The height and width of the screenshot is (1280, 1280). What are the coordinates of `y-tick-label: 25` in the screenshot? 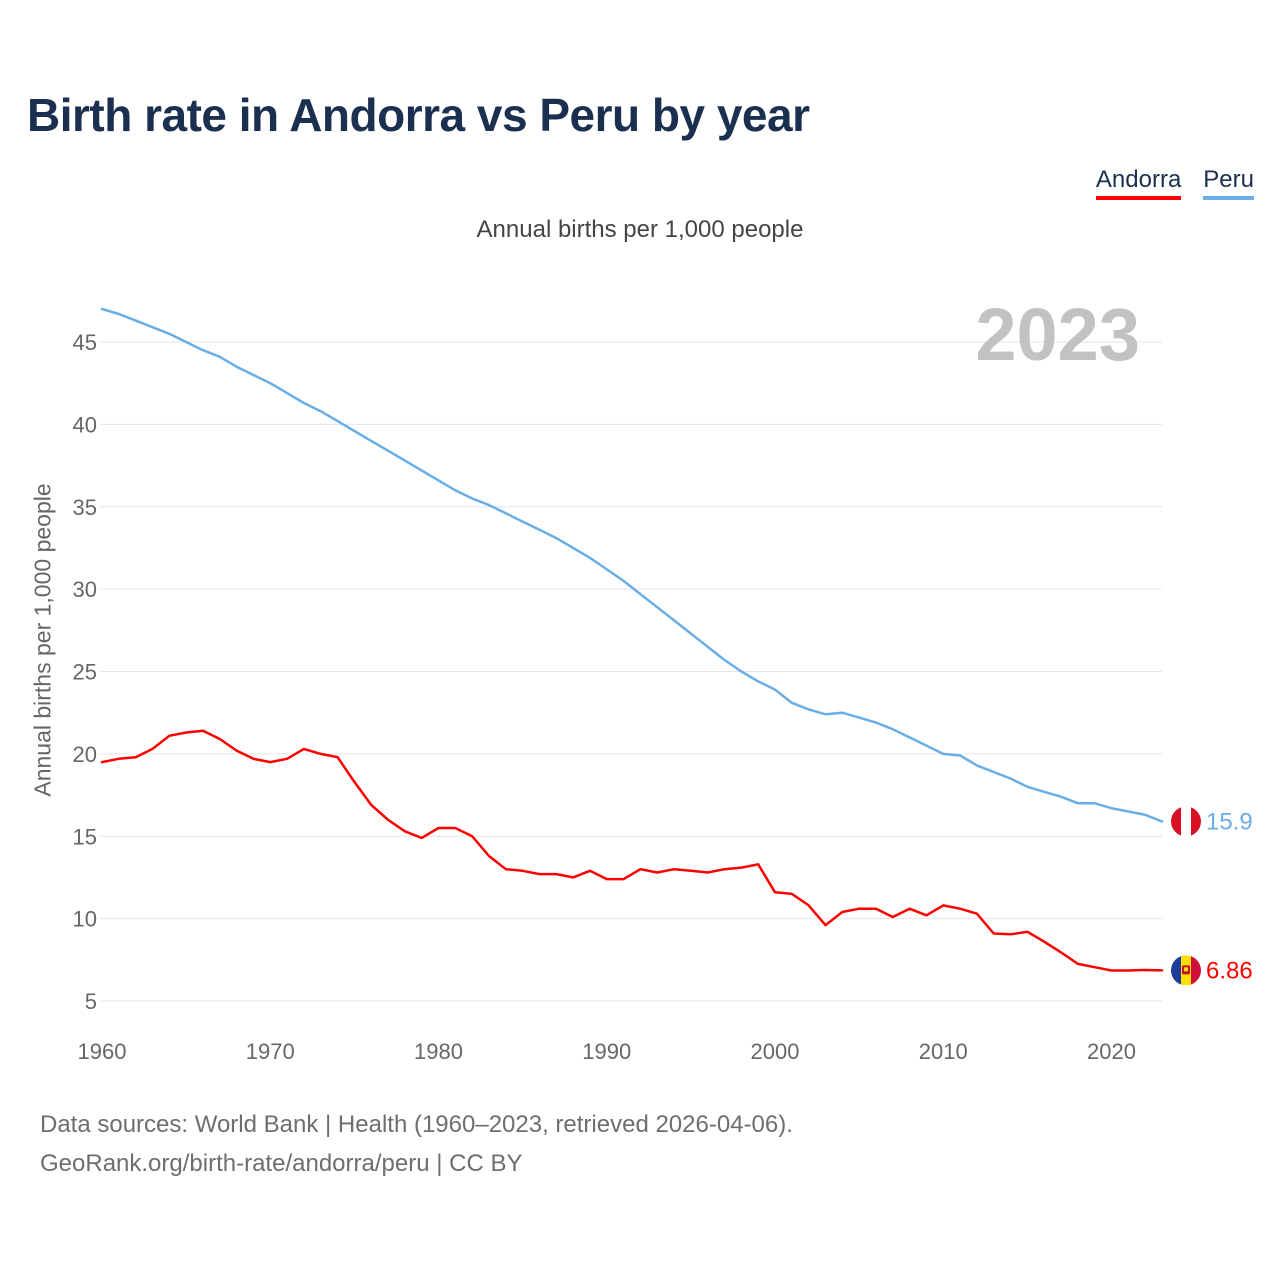 It's located at (85, 672).